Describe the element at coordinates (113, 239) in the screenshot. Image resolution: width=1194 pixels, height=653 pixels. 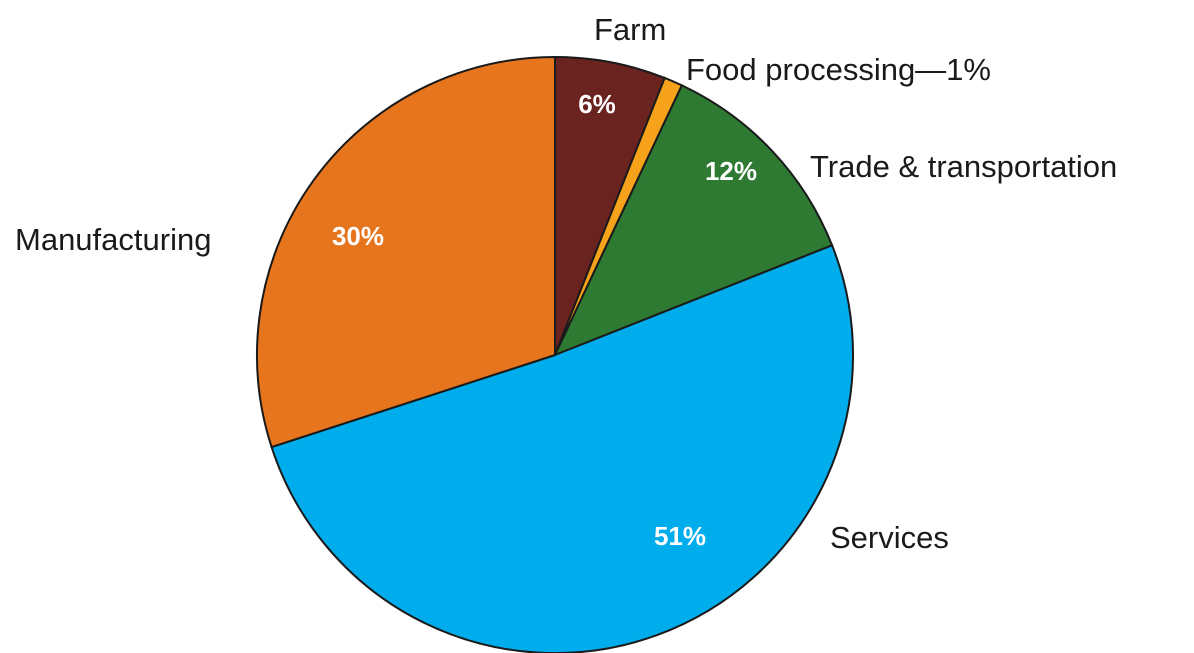
I see `manufacturing-label: Manufacturing` at that location.